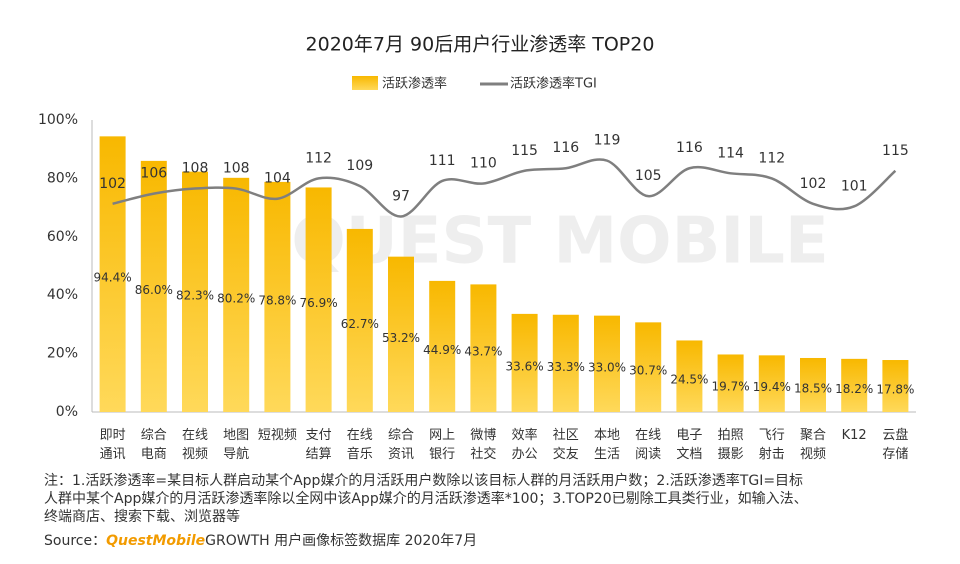 This screenshot has height=564, width=960. I want to click on line-value-label: 111, so click(442, 161).